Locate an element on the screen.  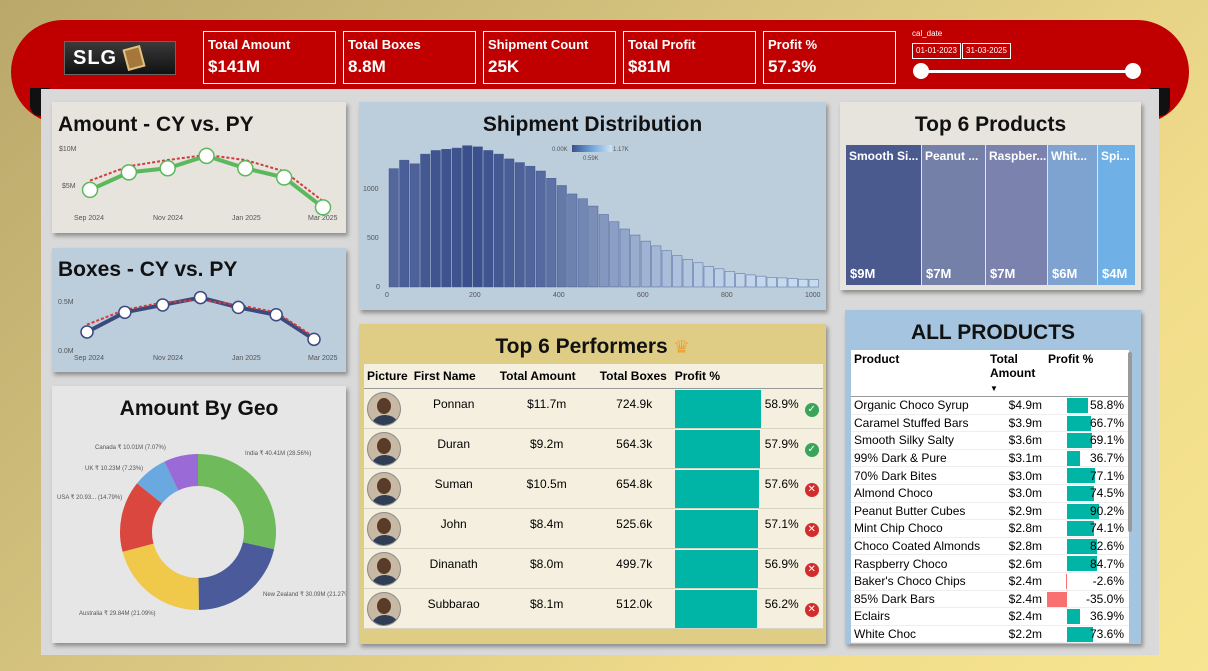
donut-slice-new-zealand is located at coordinates (236, 576).